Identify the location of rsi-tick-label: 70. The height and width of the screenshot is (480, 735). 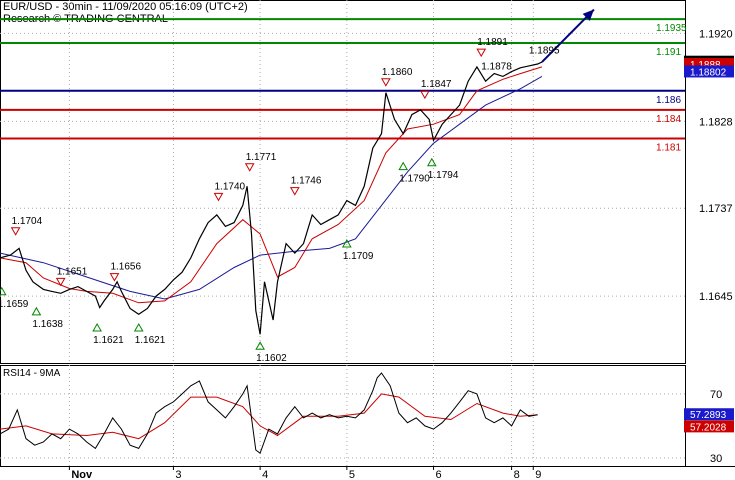
(716, 395).